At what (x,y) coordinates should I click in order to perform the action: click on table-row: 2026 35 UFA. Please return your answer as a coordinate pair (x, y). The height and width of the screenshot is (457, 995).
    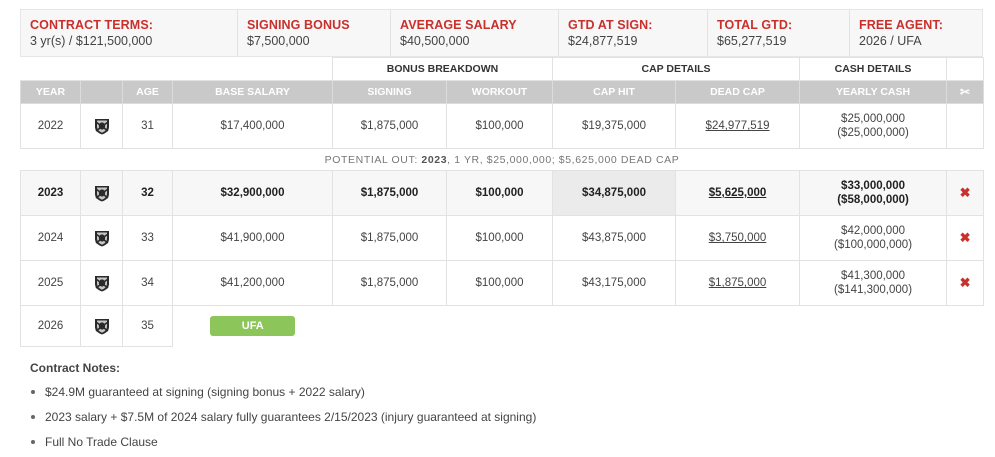
    Looking at the image, I should click on (502, 326).